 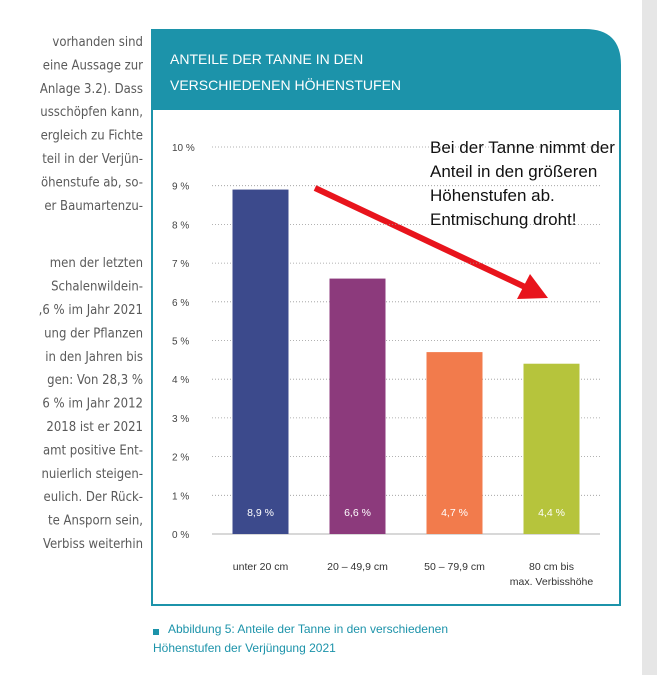 What do you see at coordinates (97, 287) in the screenshot?
I see `body-text-line: Schalenwildein-` at bounding box center [97, 287].